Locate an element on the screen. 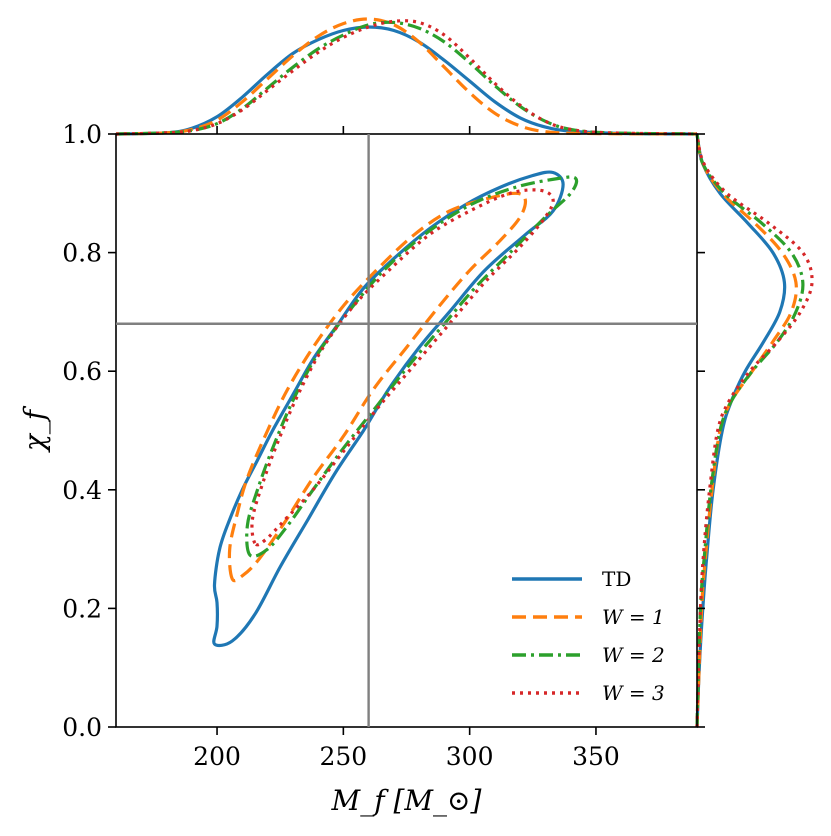 The image size is (831, 836). x-axis-label: M_f [M_⊙] is located at coordinates (406, 800).